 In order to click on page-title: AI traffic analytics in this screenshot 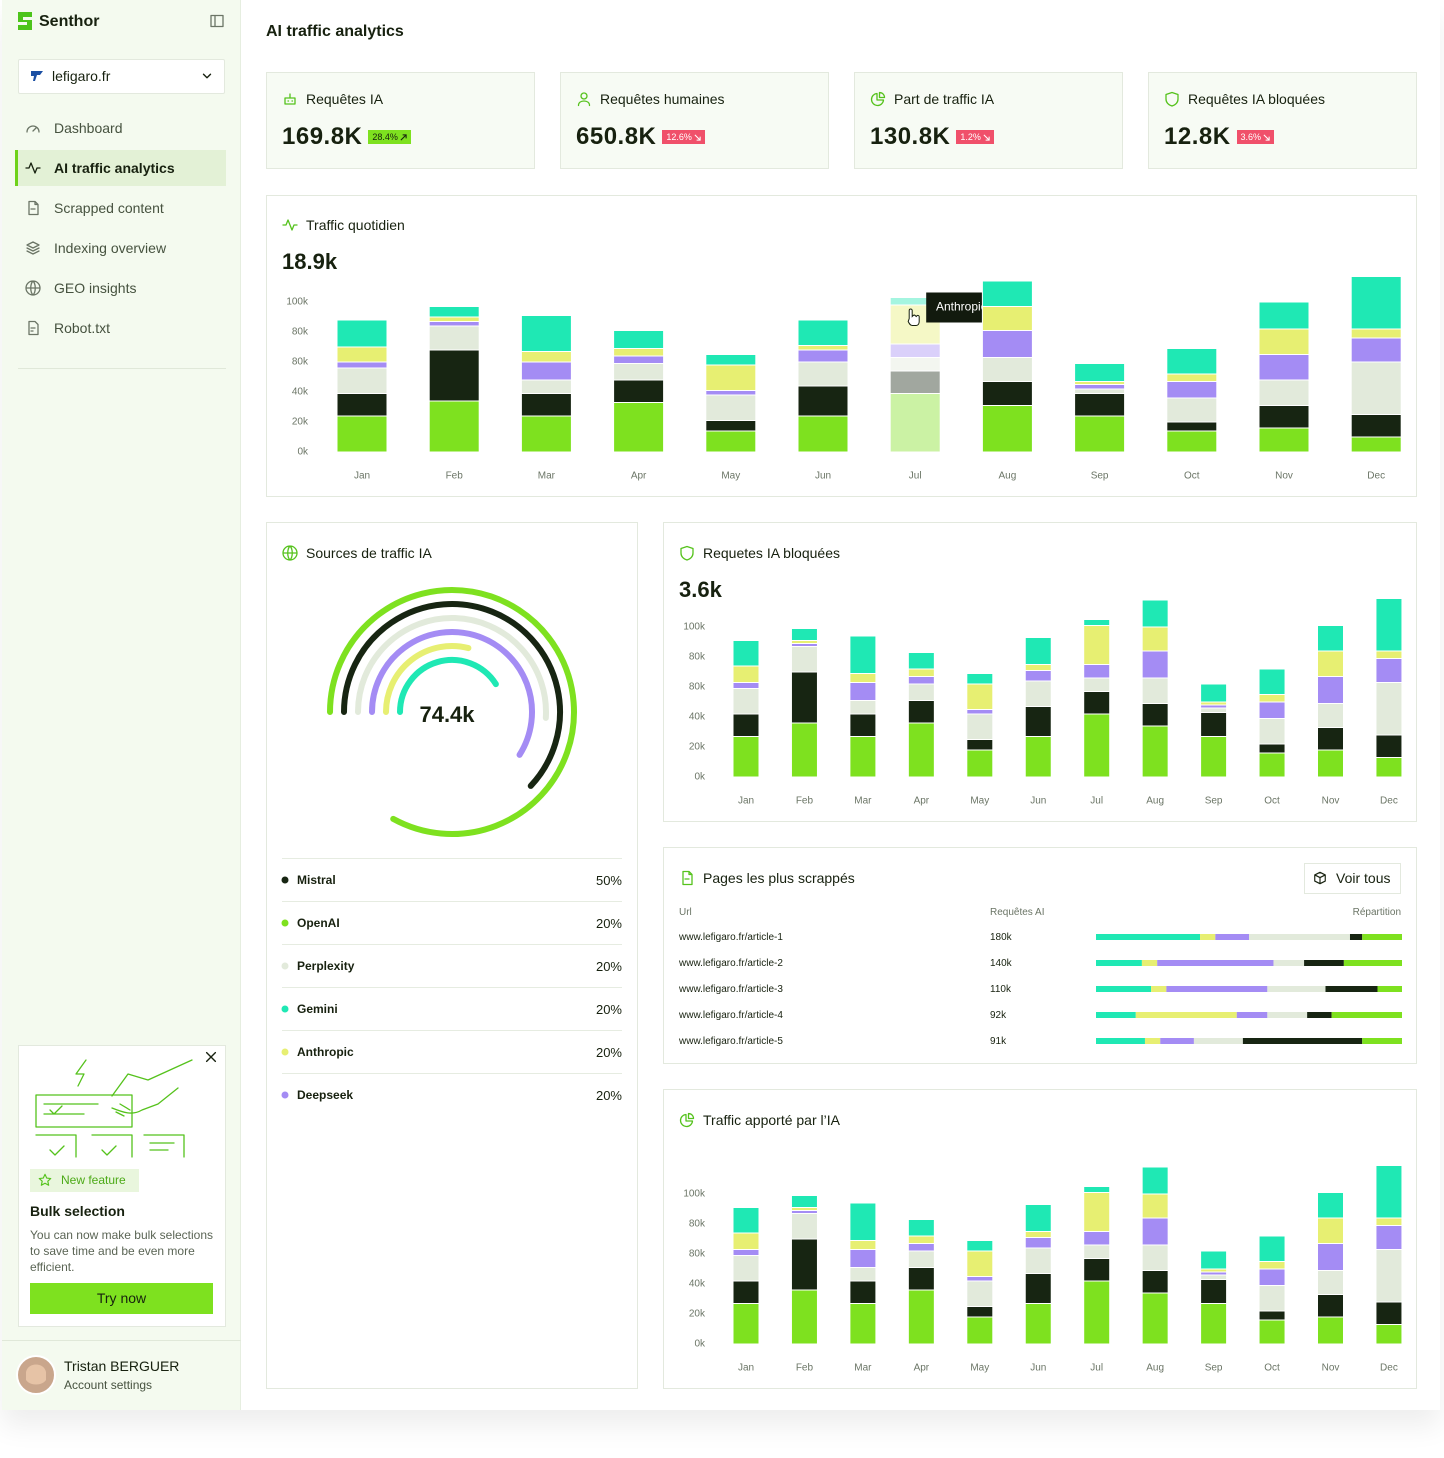, I will do `click(335, 31)`.